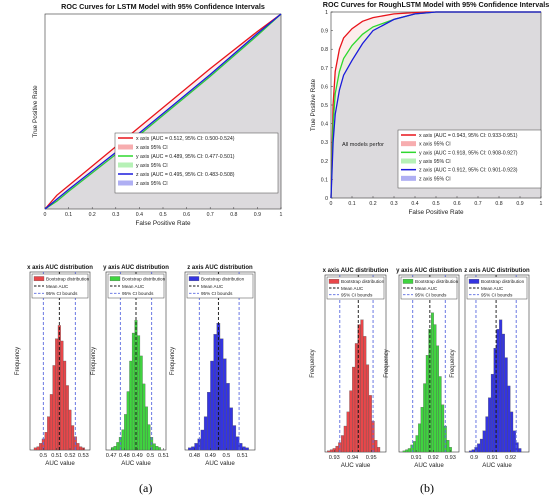 This screenshot has width=550, height=499. I want to click on roc_a-xtick-label: 0.5, so click(162, 215).